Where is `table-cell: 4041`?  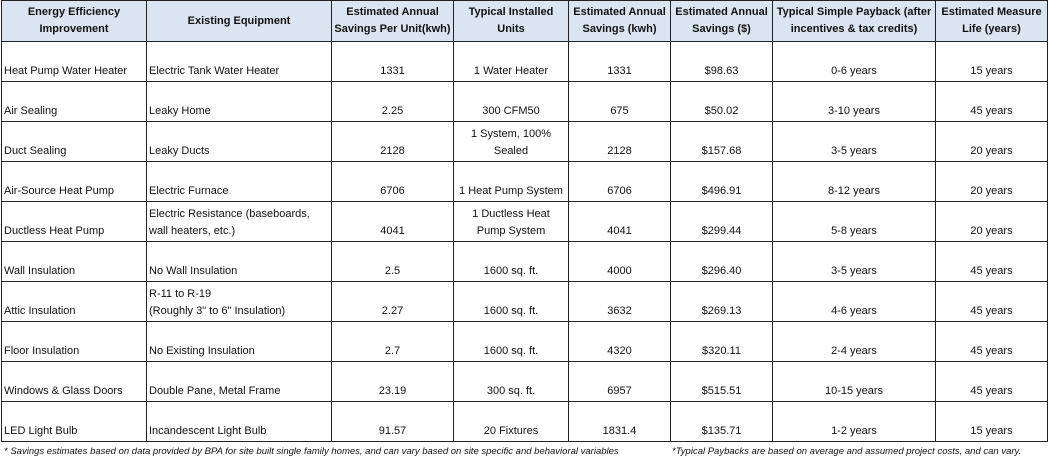 table-cell: 4041 is located at coordinates (392, 221).